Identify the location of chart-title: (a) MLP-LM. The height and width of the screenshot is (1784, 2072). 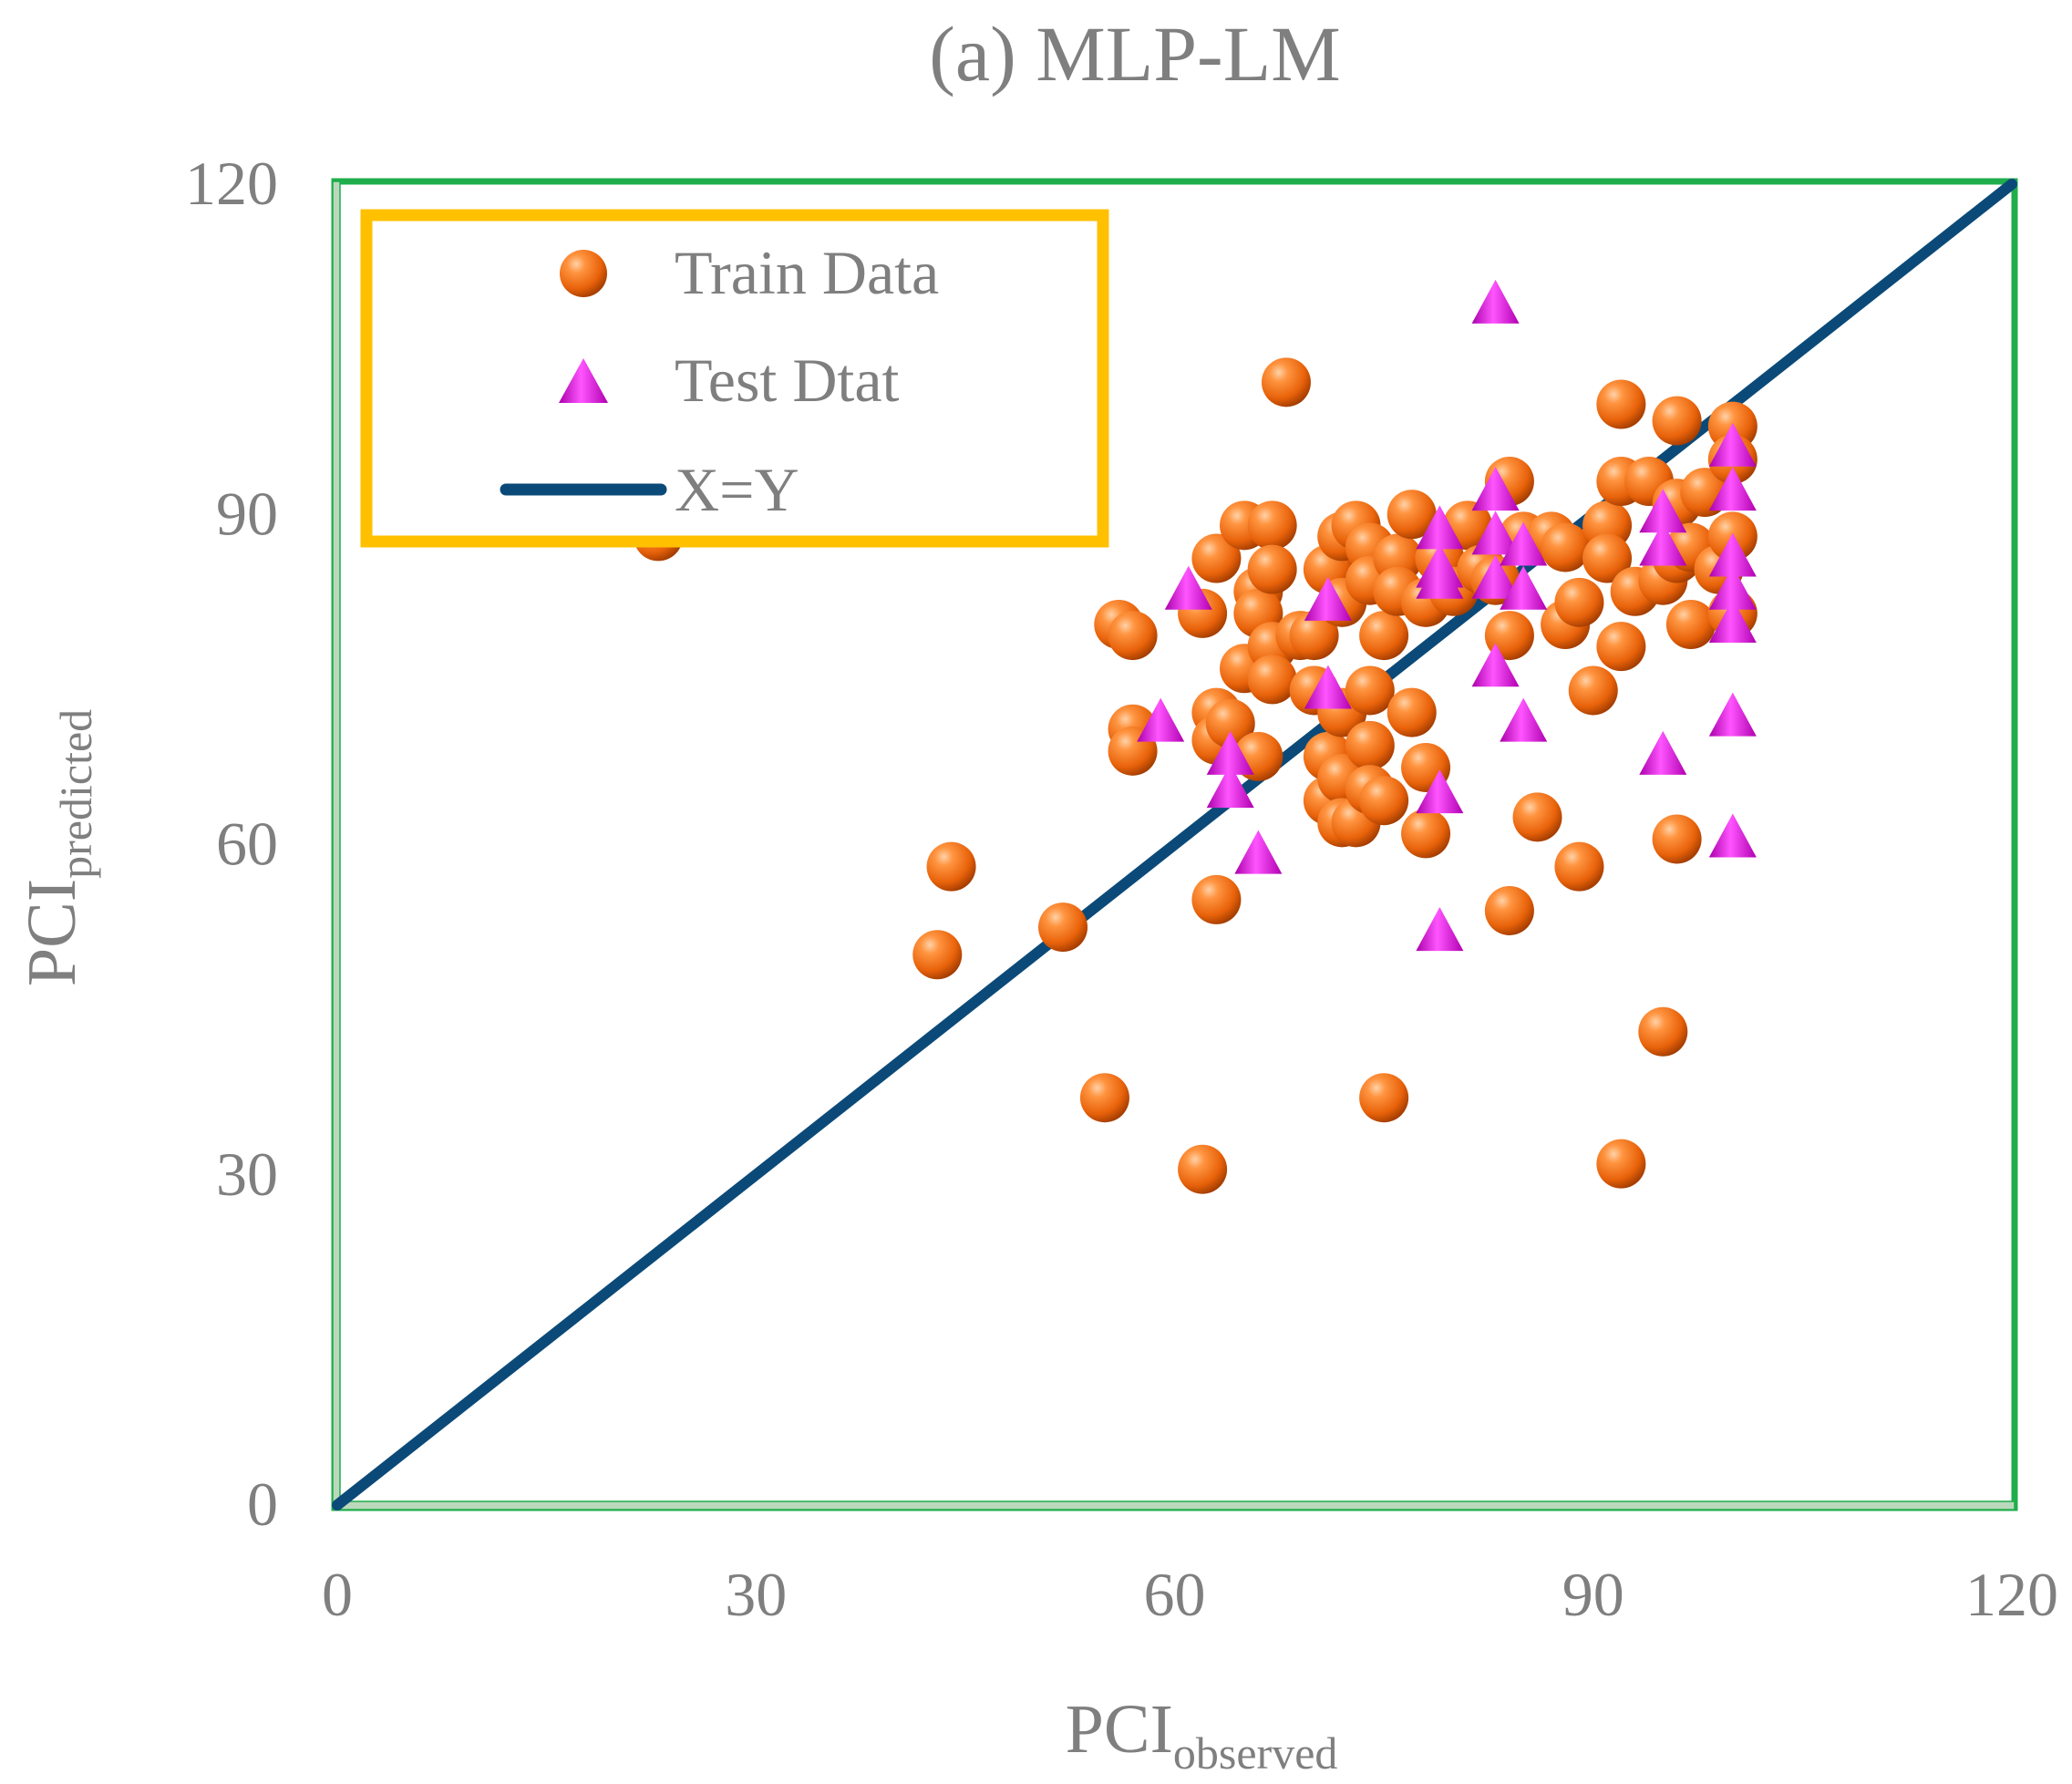
(1134, 54).